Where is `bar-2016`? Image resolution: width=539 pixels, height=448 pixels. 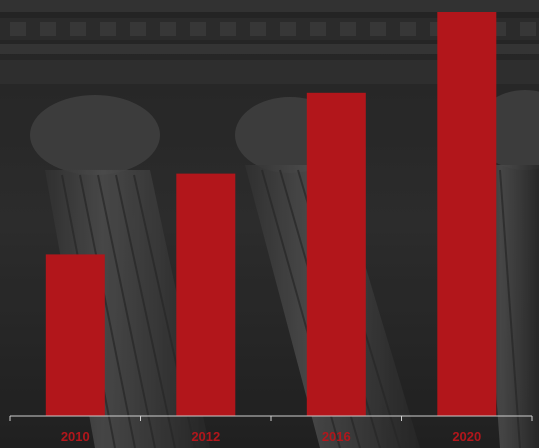 bar-2016 is located at coordinates (336, 254).